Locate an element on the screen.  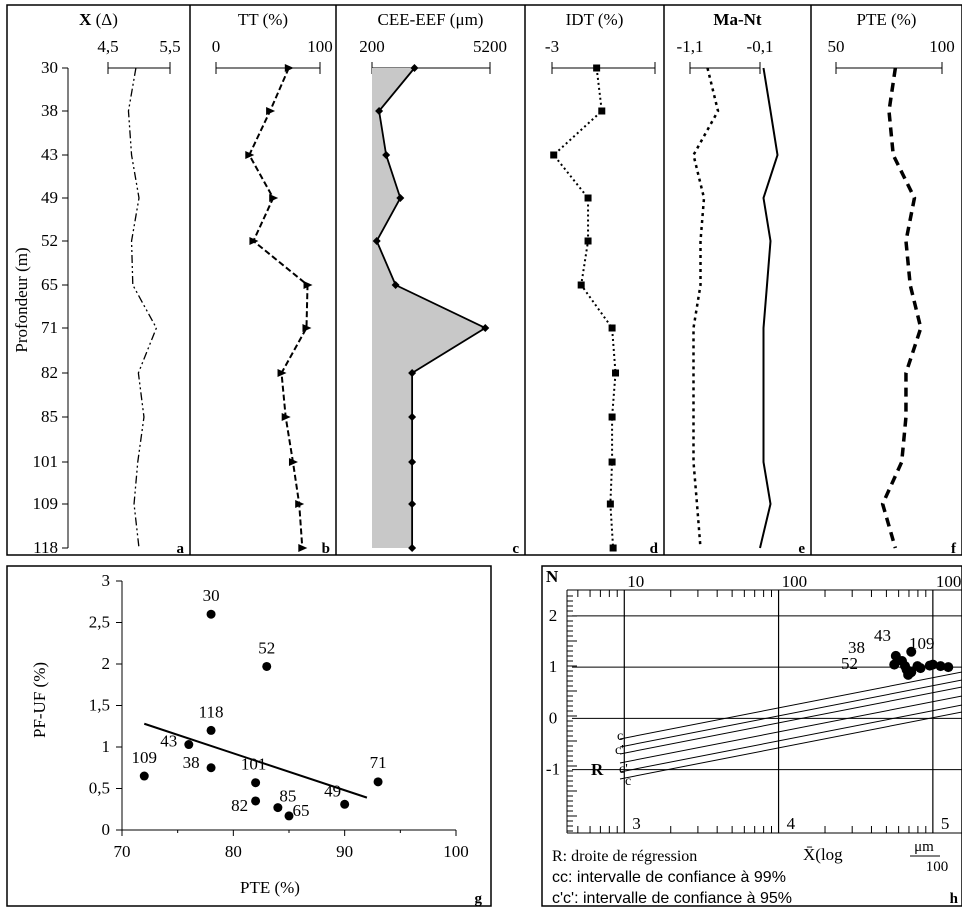
bottom-tick-label: 5 is located at coordinates (945, 823).